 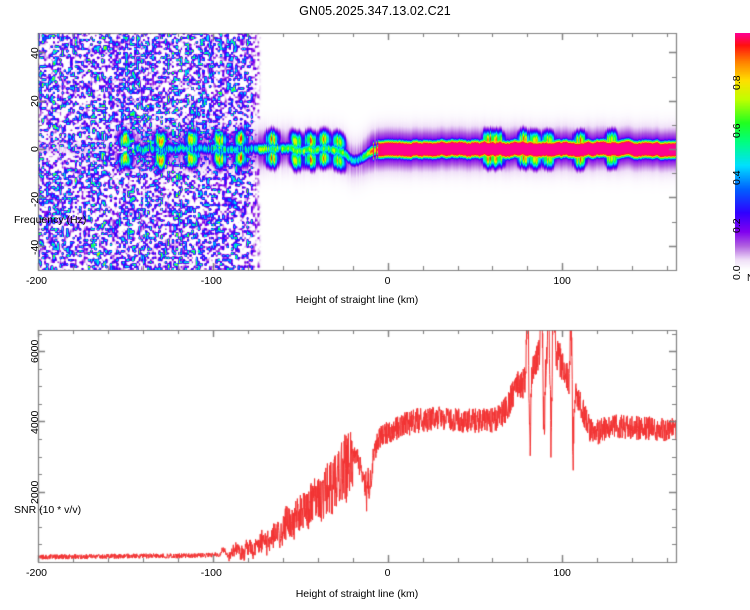 I want to click on figure-title: GN05.2025.347.13.02.C21, so click(x=375, y=11).